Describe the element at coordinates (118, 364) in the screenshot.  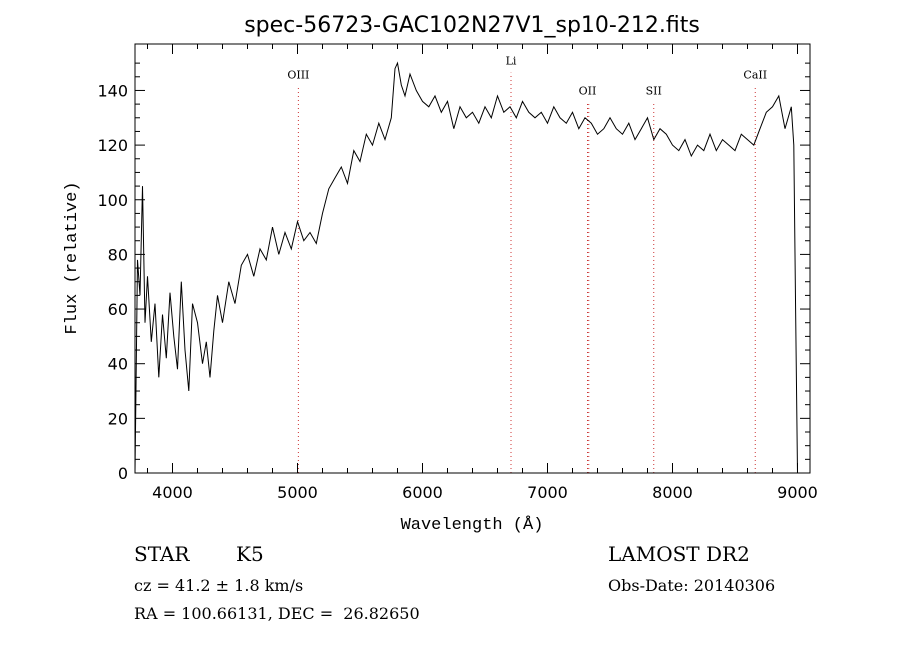
I see `y-tick-label: 40` at that location.